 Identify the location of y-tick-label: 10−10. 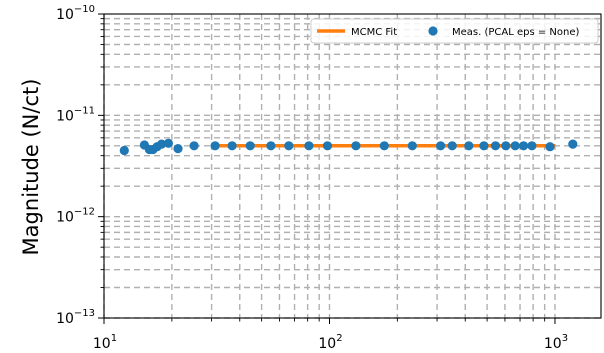
(75, 13).